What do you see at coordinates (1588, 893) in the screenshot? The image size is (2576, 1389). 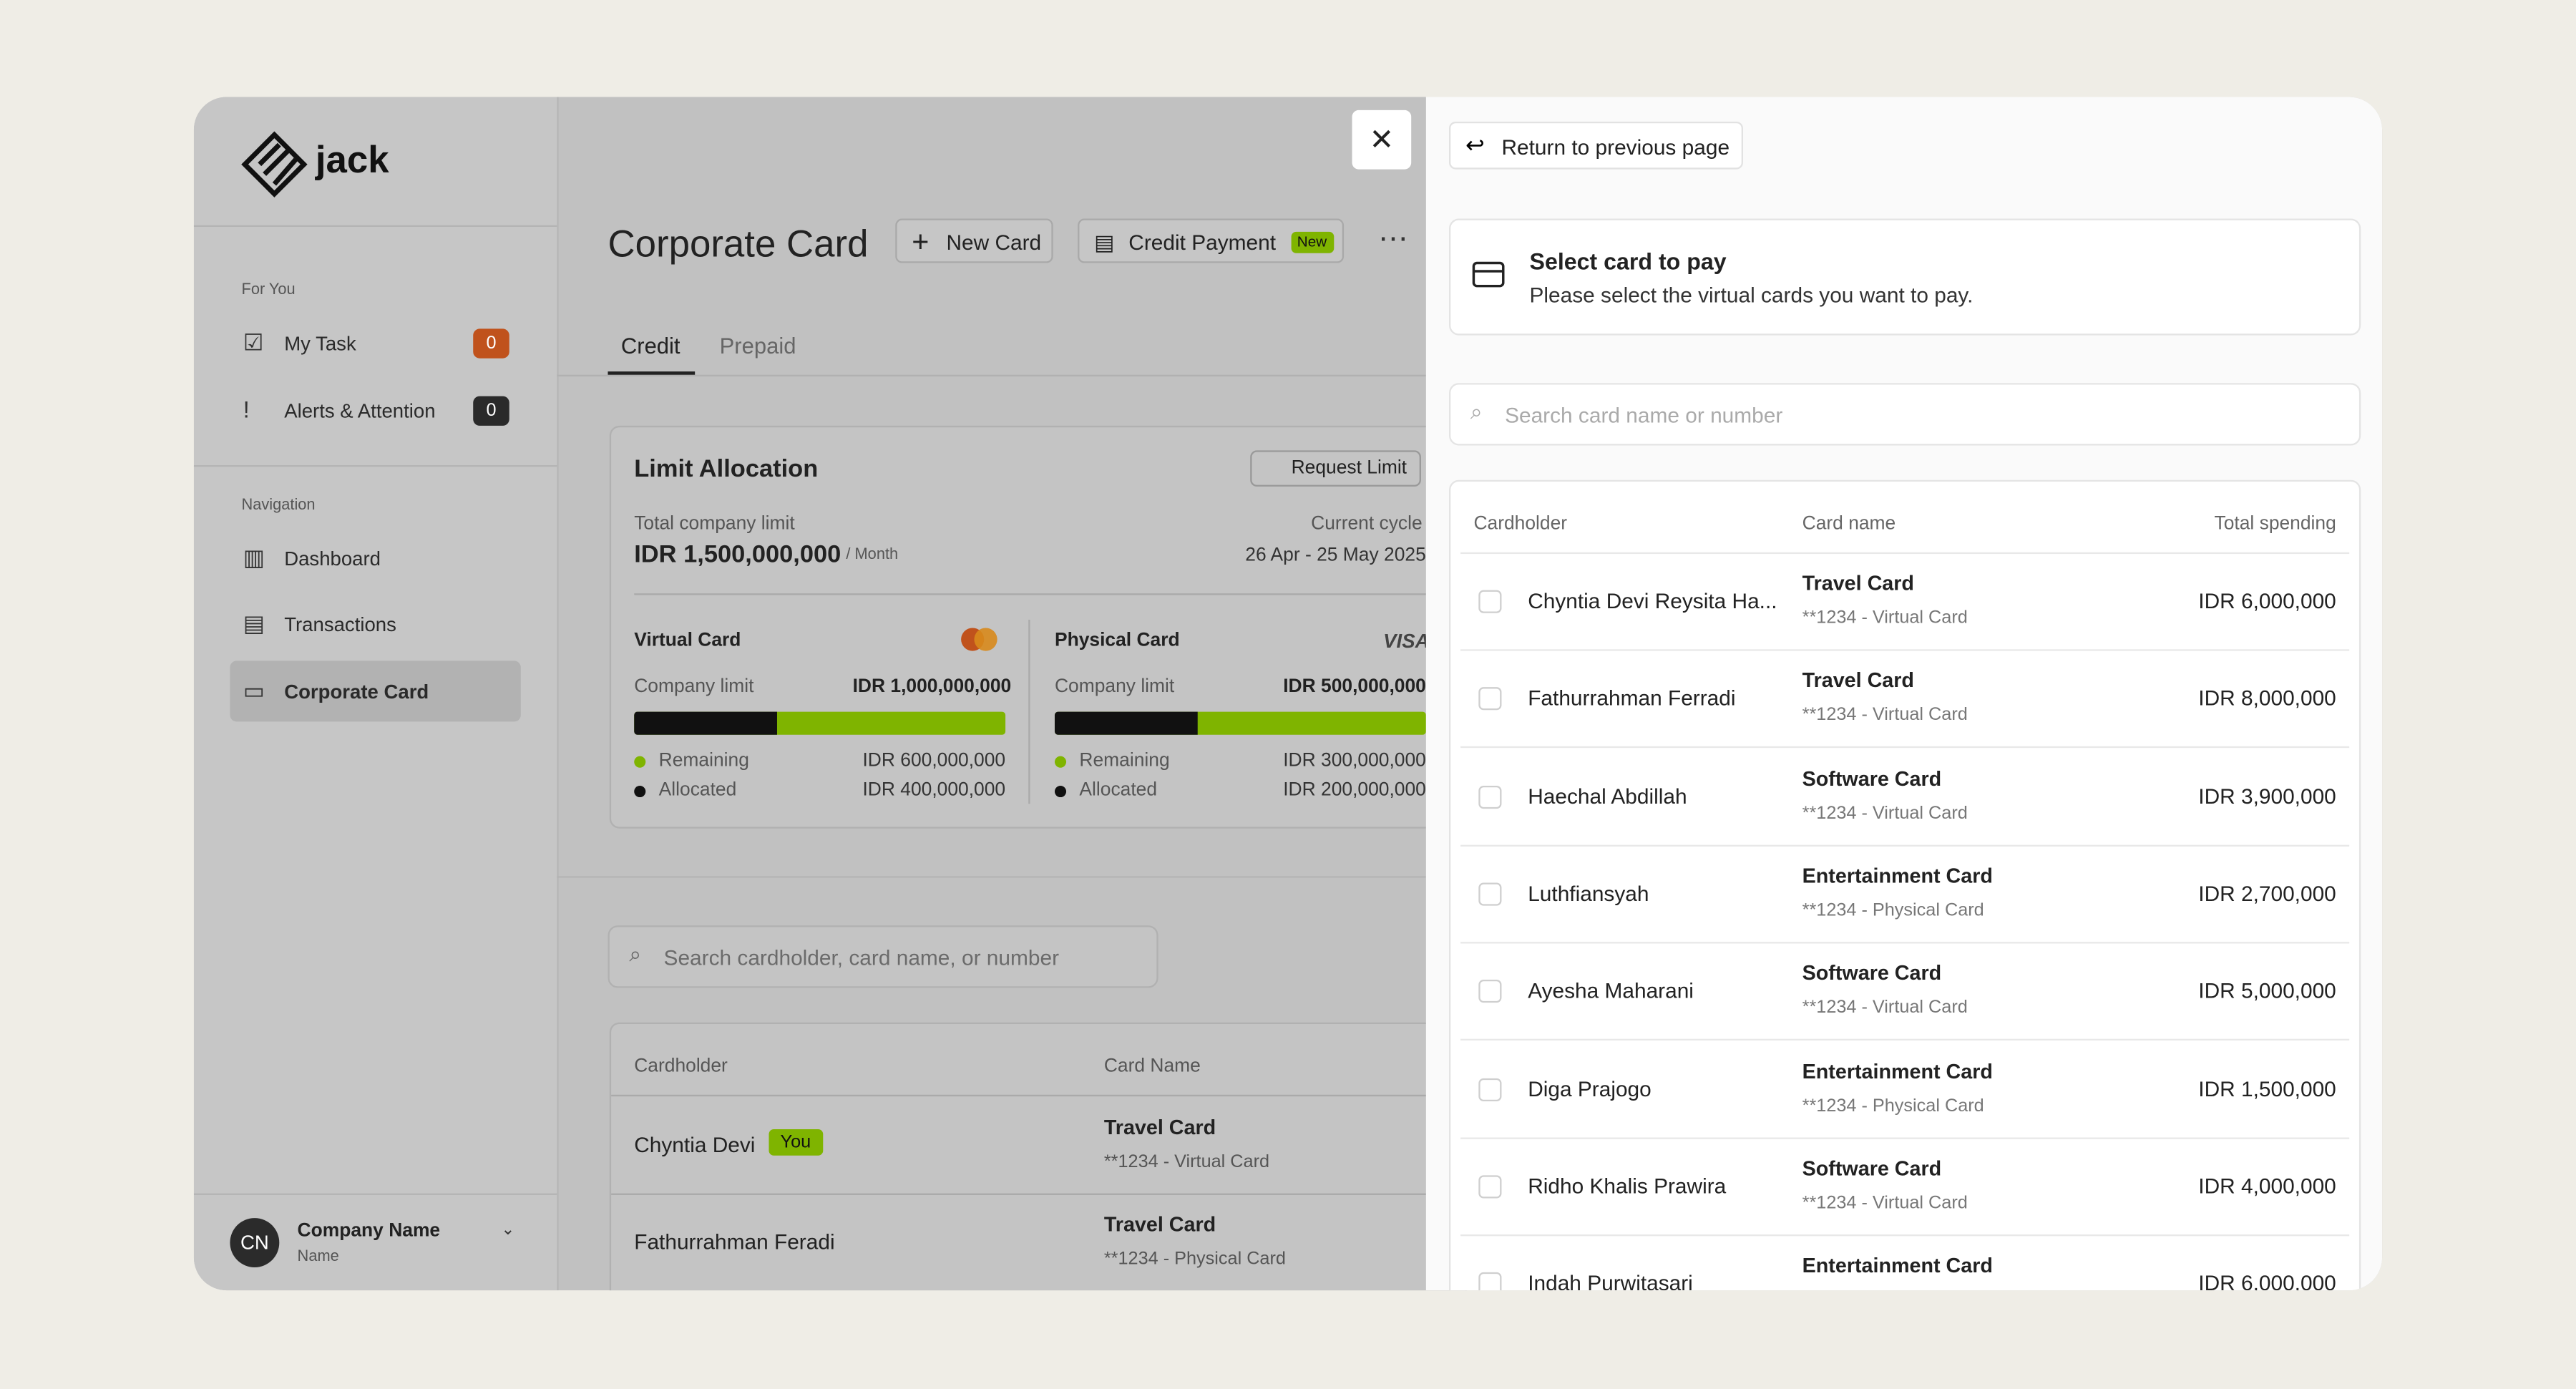 I see `cardholder: Luthfiansyah` at bounding box center [1588, 893].